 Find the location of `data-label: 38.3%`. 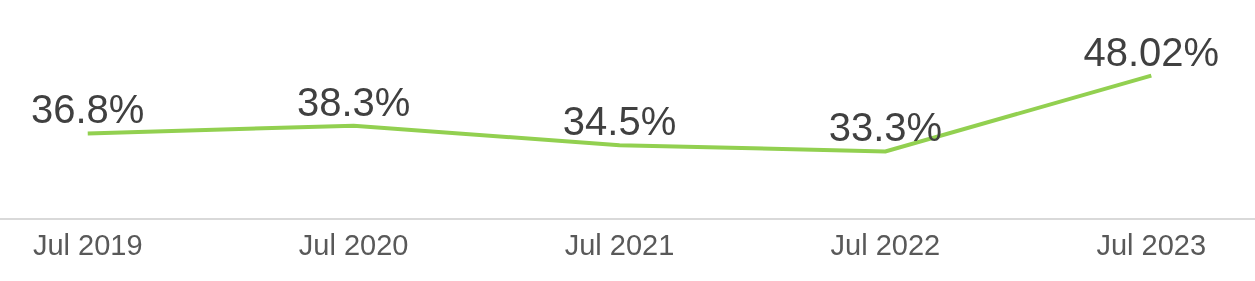

data-label: 38.3% is located at coordinates (353, 101).